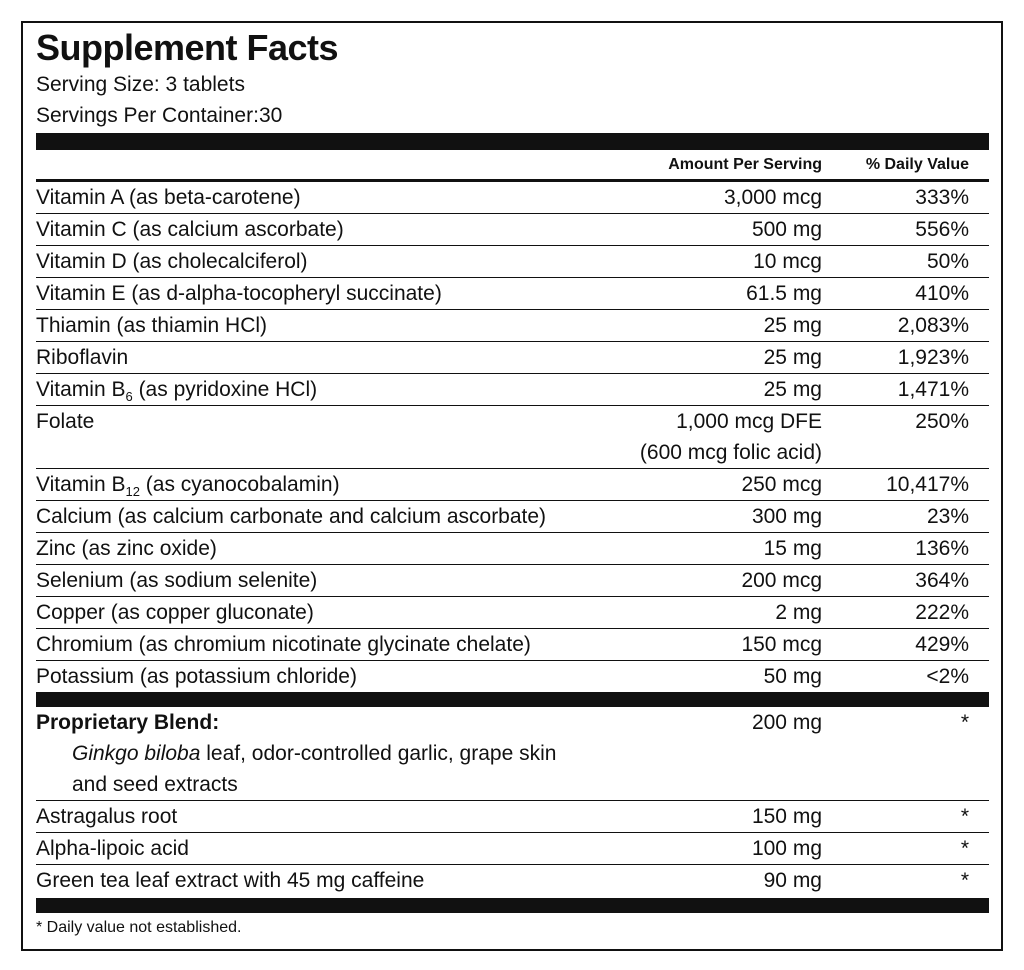  I want to click on amount-text: 15 mg, so click(792, 548).